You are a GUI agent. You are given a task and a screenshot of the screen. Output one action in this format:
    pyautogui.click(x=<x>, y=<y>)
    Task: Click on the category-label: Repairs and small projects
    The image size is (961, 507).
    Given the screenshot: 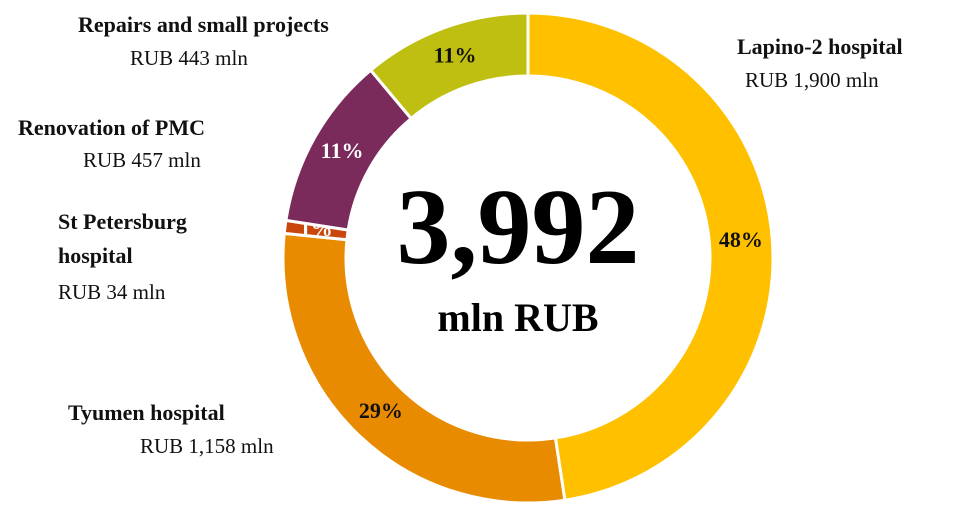 What is the action you would take?
    pyautogui.click(x=203, y=24)
    